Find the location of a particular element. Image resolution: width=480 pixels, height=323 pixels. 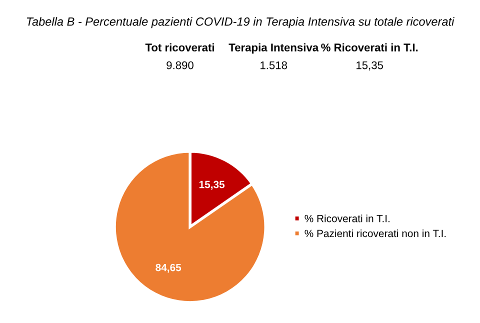

text: 9.890 is located at coordinates (180, 65).